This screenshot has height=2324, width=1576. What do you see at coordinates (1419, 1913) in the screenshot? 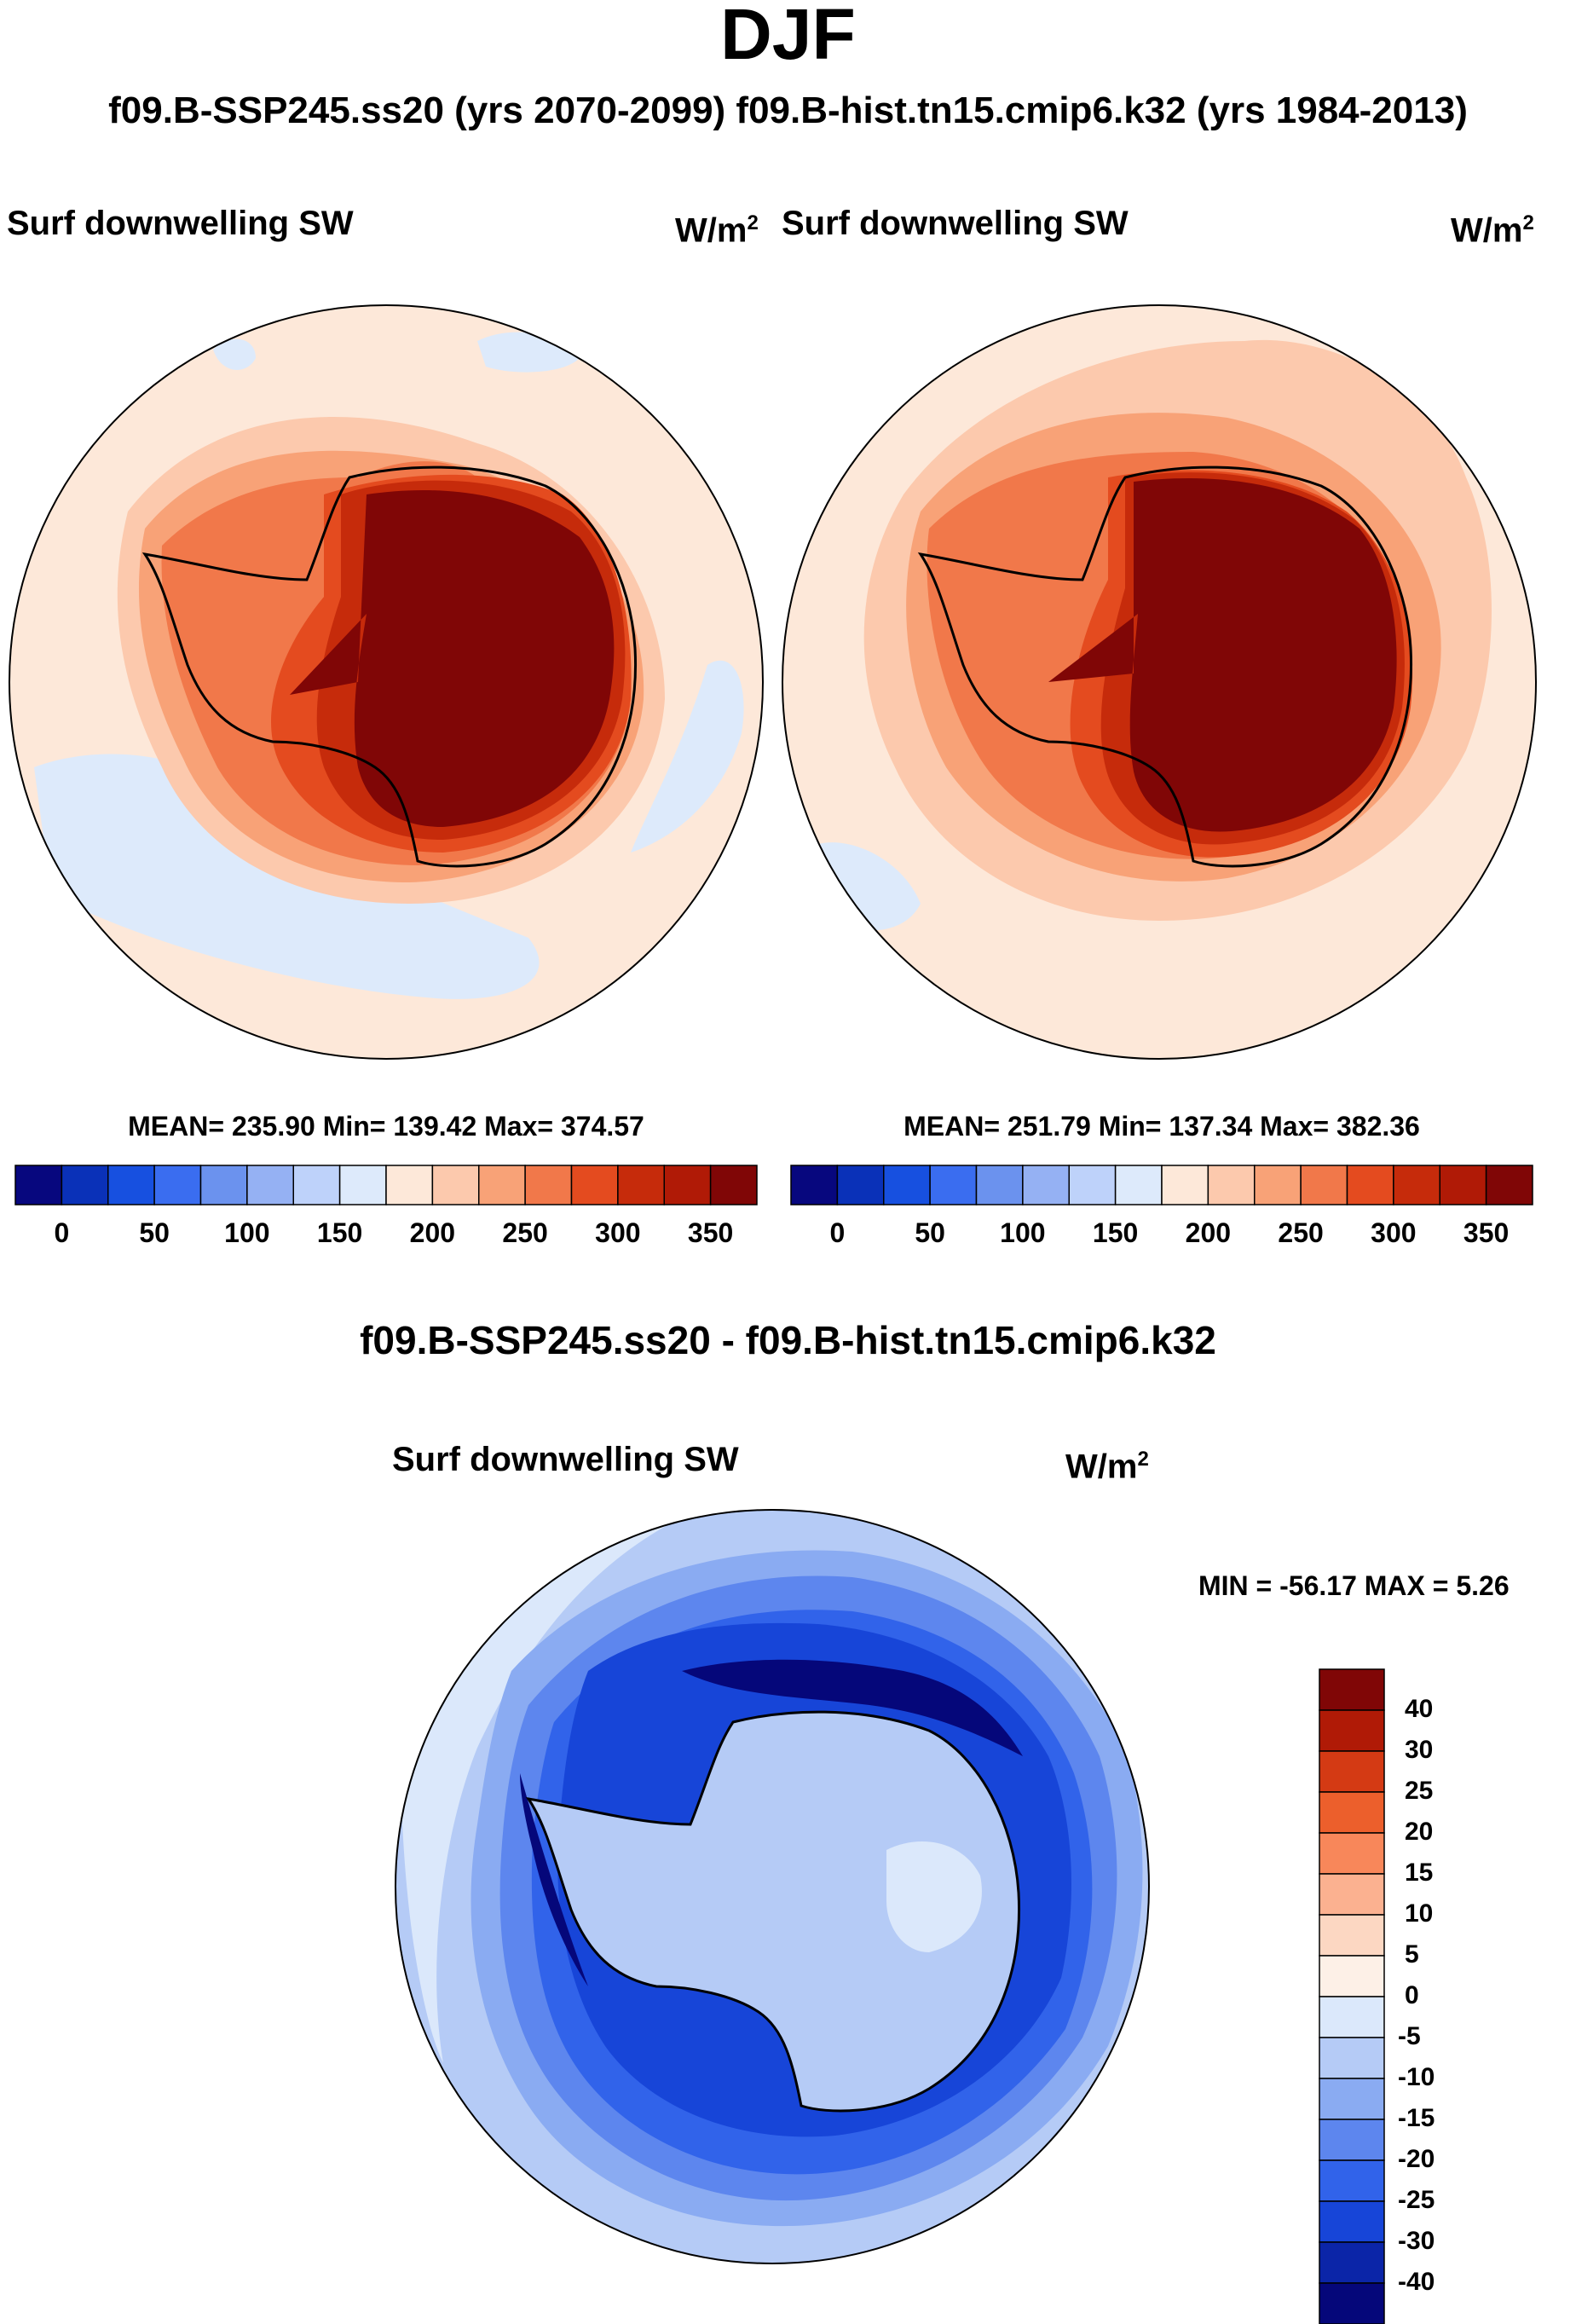
I see `colorbar-level-label: 10` at bounding box center [1419, 1913].